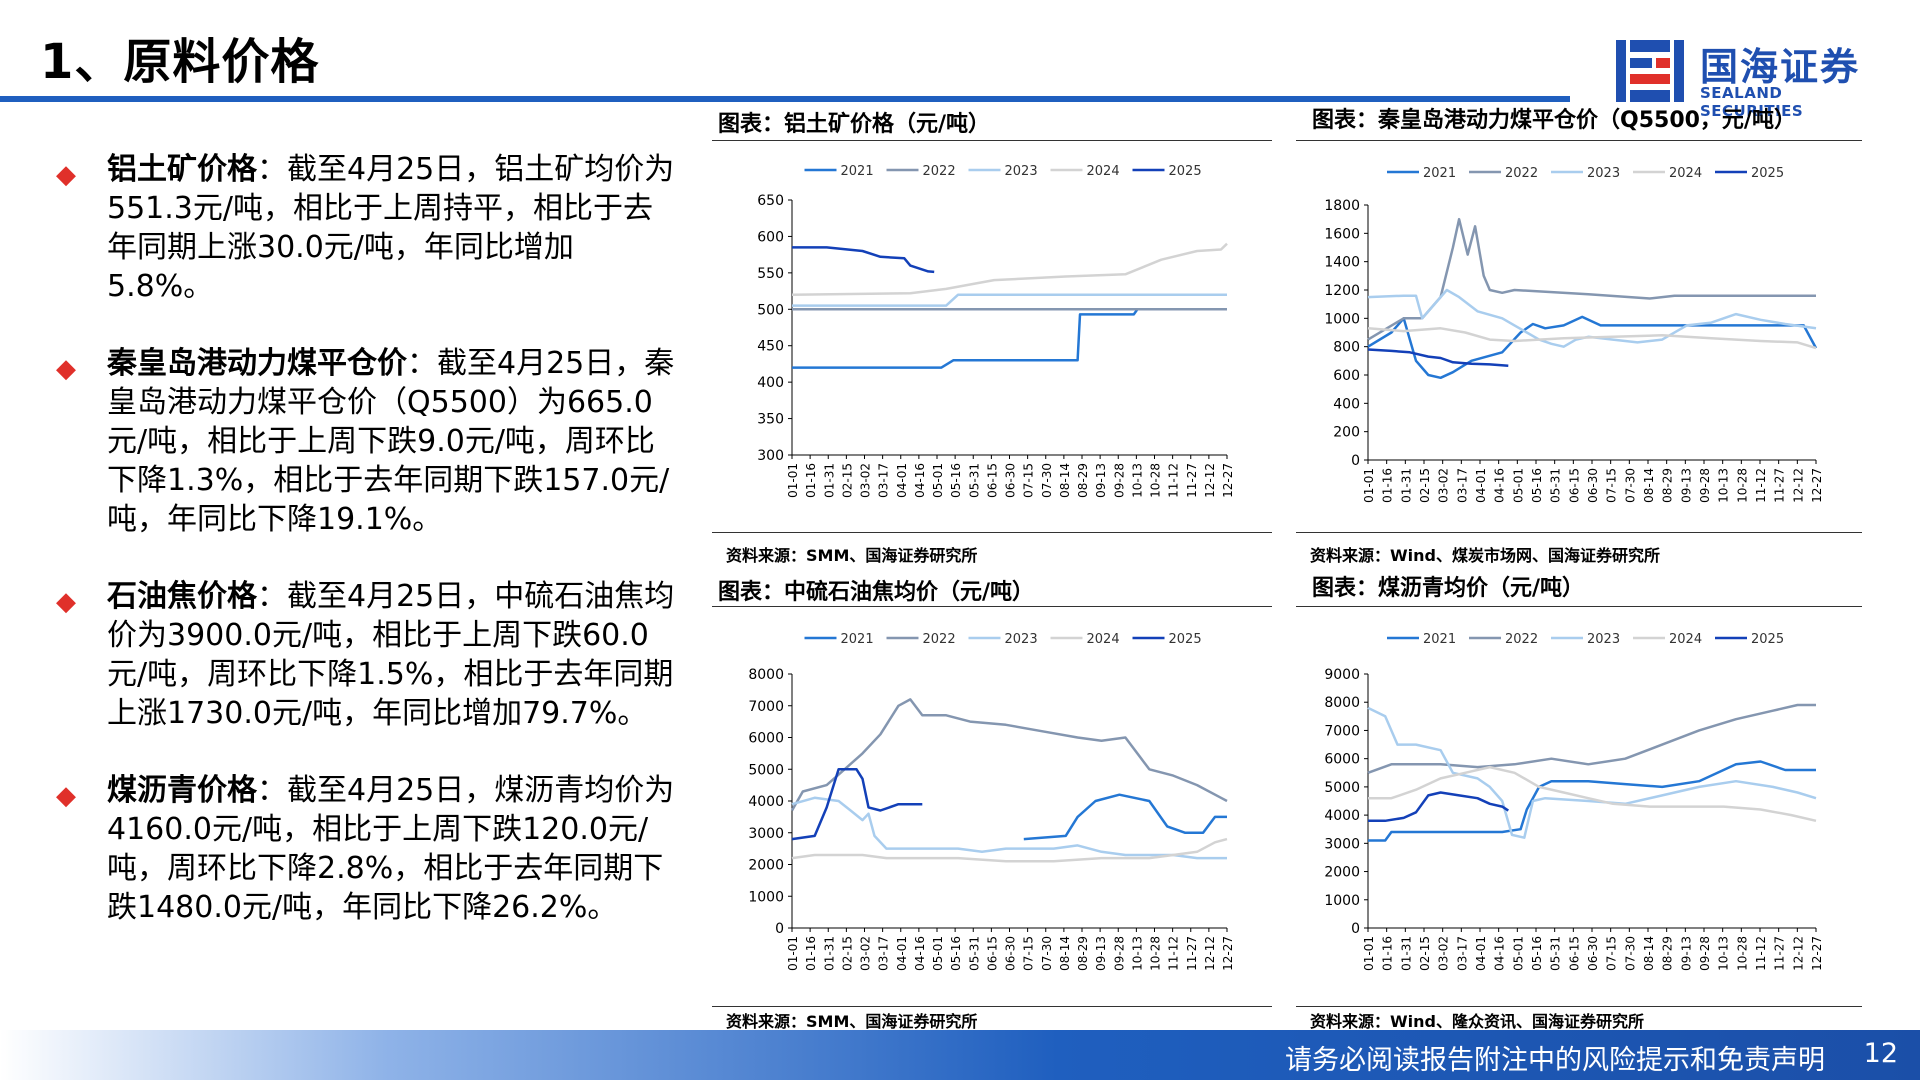 This screenshot has height=1080, width=1920. I want to click on chart-title-petcoke: 图表：中硫石油焦均价（元/吨）, so click(876, 592).